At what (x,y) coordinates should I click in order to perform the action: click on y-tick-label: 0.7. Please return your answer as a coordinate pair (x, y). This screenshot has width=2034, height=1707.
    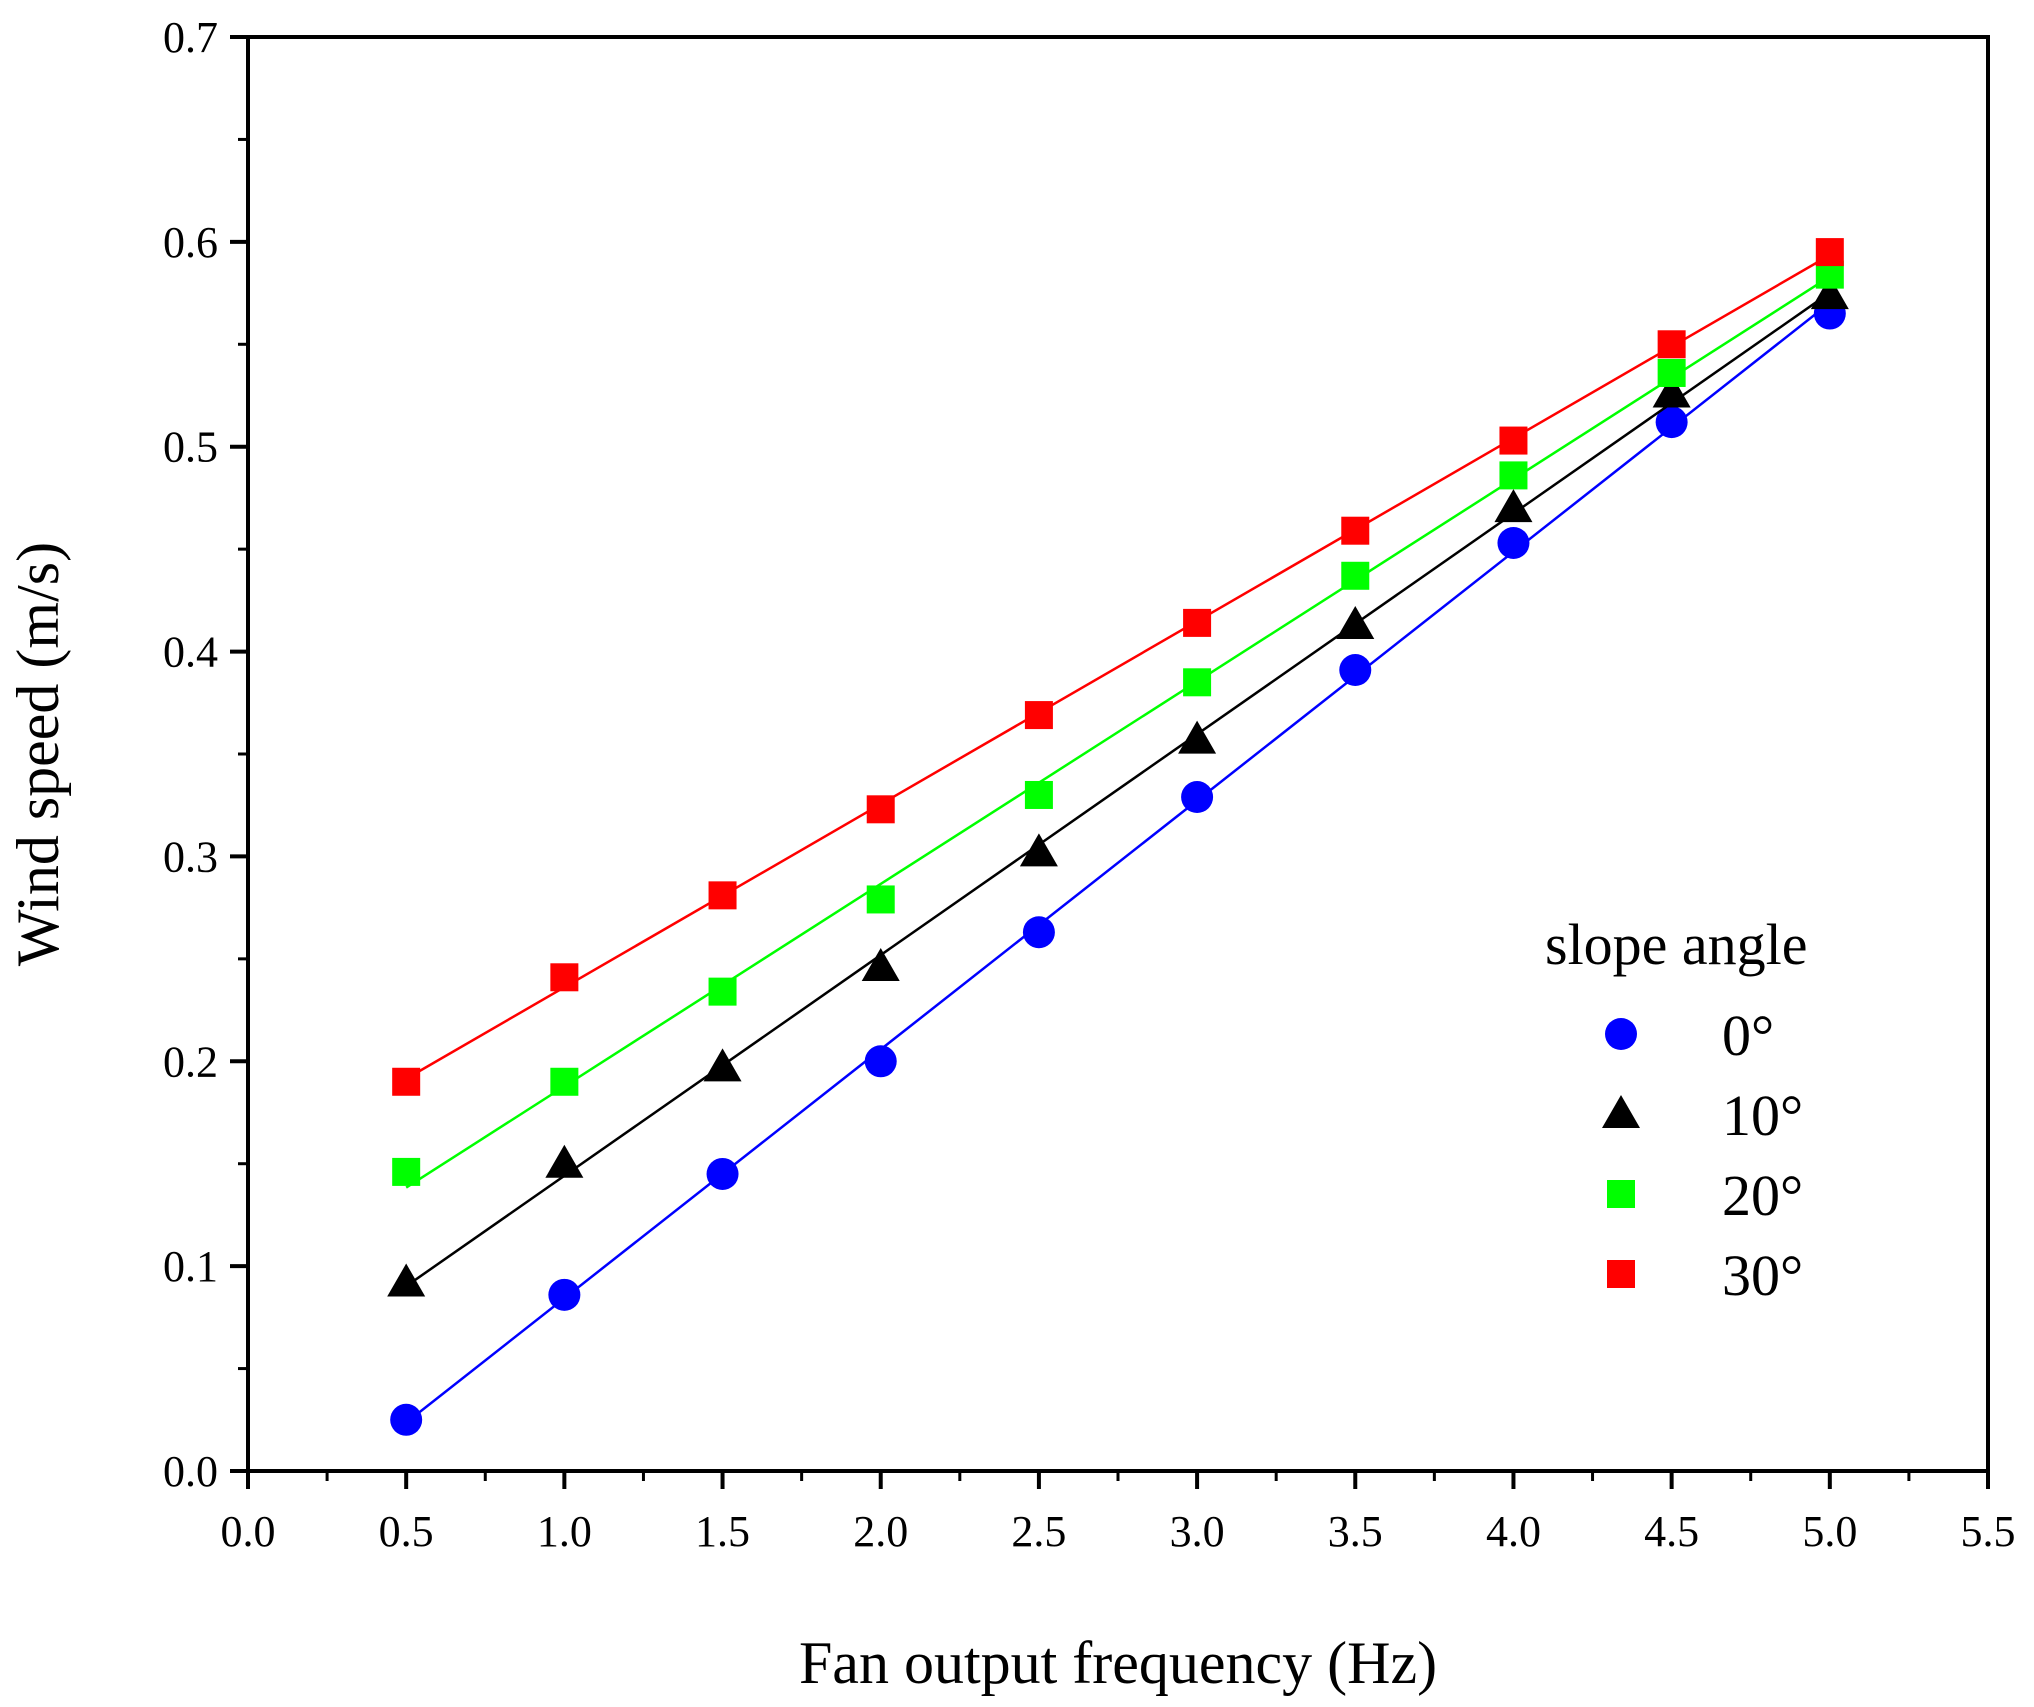
    Looking at the image, I should click on (190, 37).